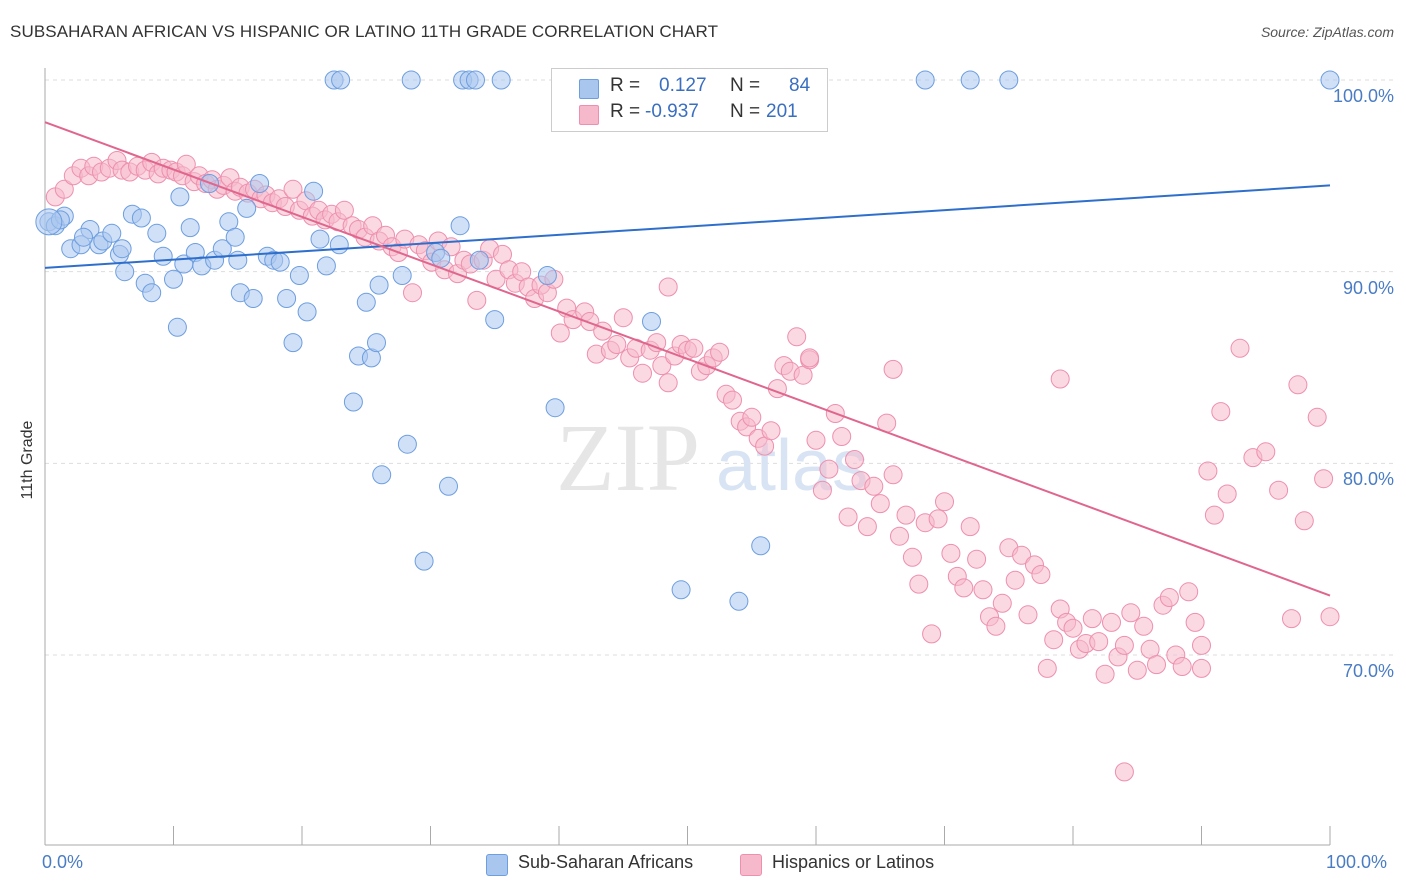 This screenshot has width=1406, height=892. I want to click on series-swatch-pink, so click(751, 865).